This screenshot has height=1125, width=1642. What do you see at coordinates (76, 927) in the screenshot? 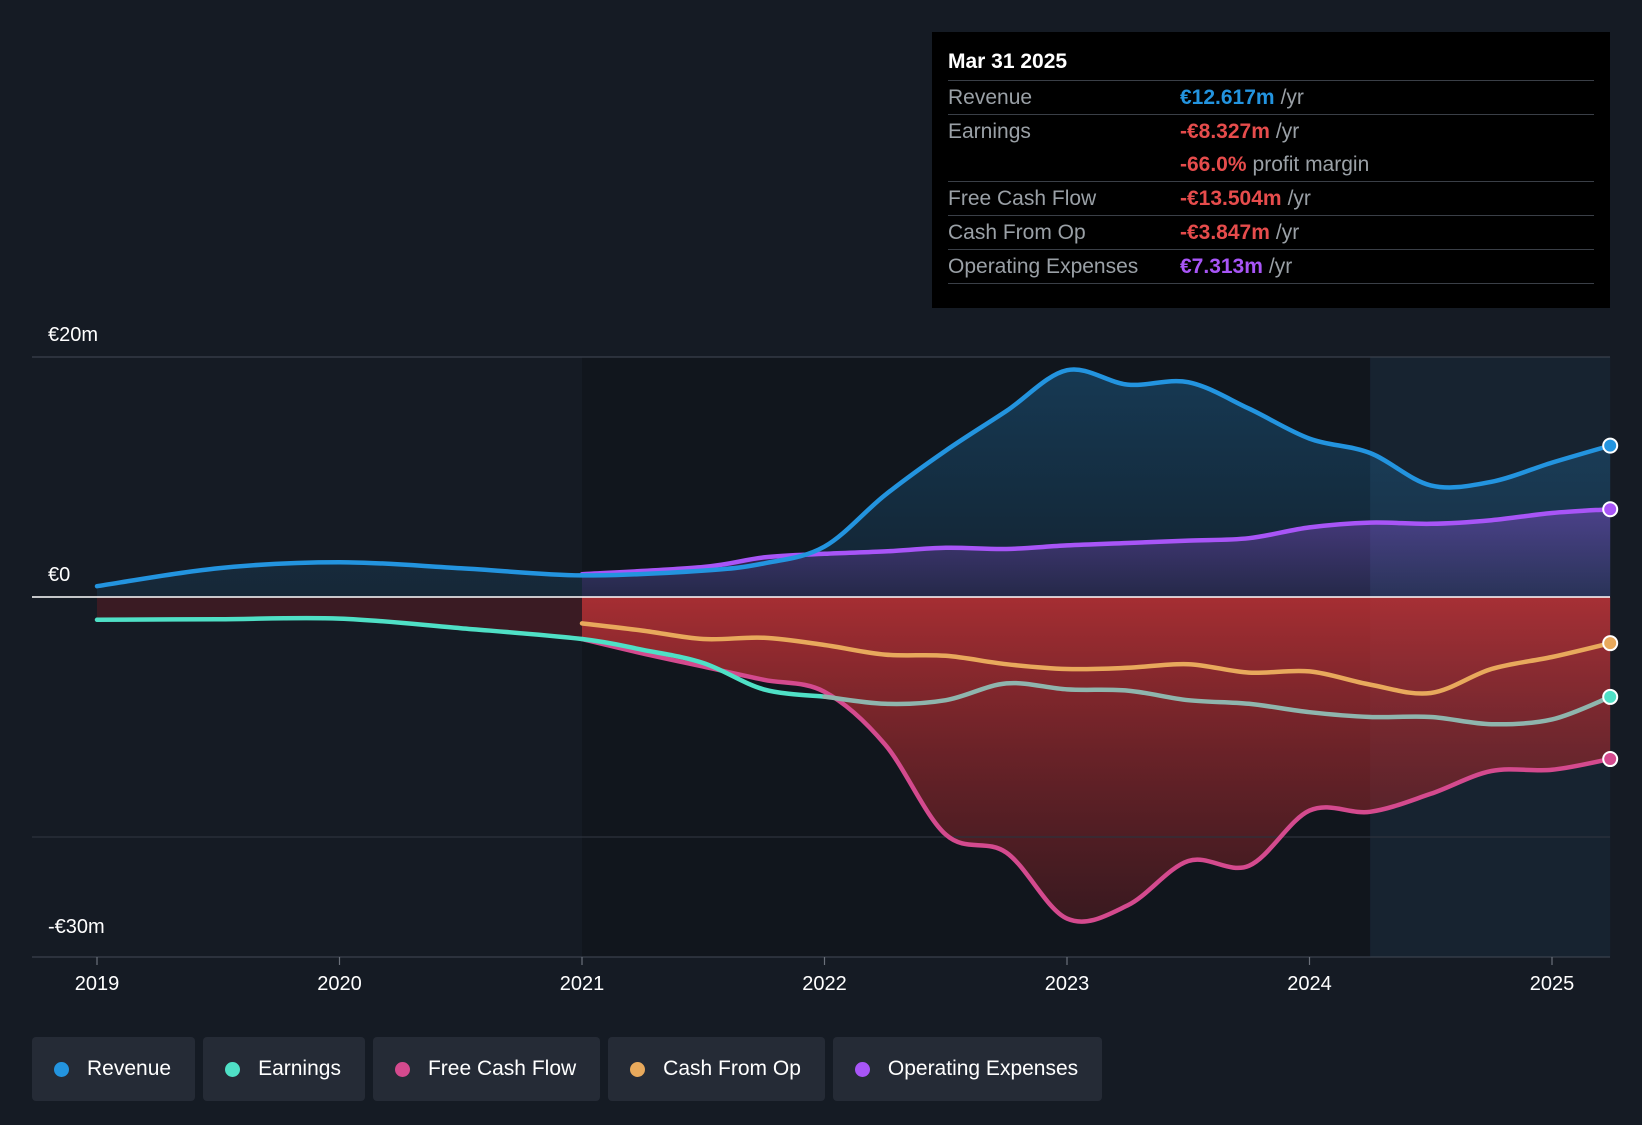
I see `y-axis-label: -€30m` at bounding box center [76, 927].